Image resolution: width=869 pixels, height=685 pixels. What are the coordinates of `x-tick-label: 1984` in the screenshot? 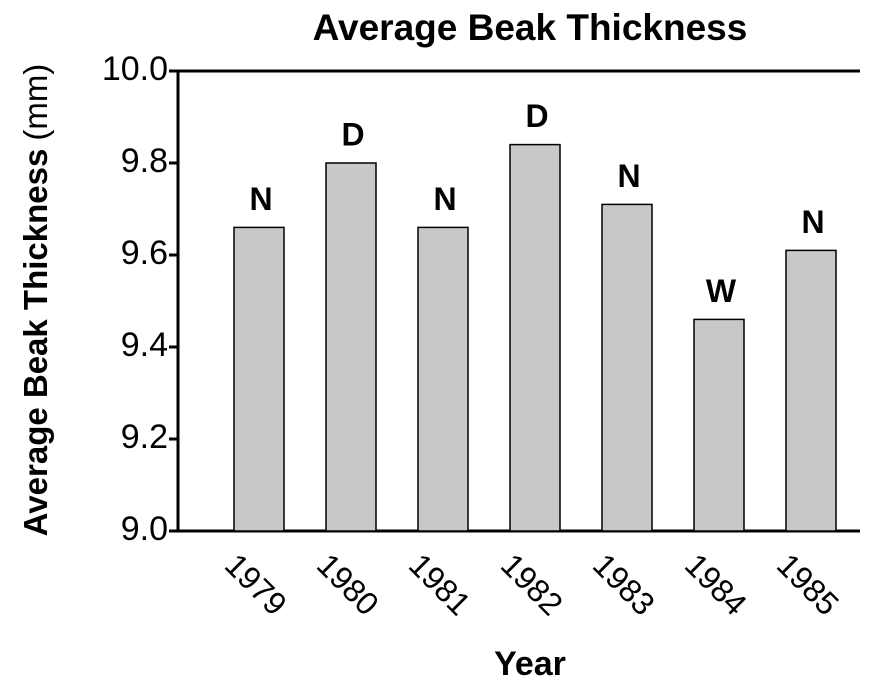 It's located at (716, 584).